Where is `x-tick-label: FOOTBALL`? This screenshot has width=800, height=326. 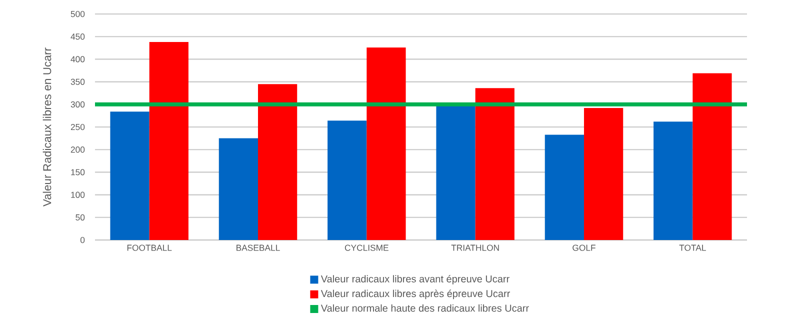 x-tick-label: FOOTBALL is located at coordinates (149, 247).